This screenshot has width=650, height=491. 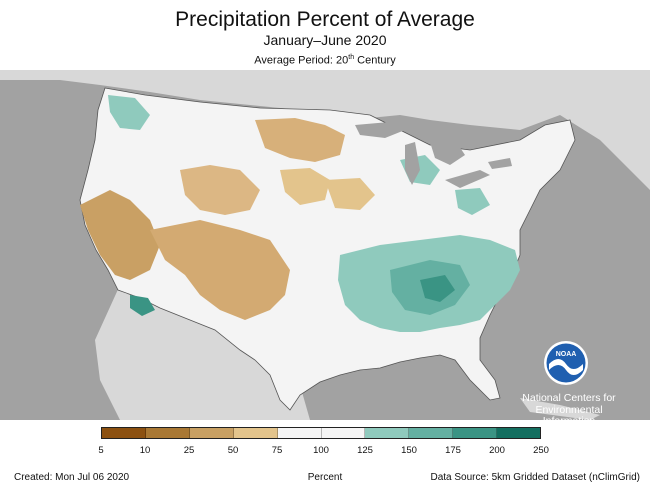 What do you see at coordinates (453, 450) in the screenshot?
I see `legend-tick-label: 175` at bounding box center [453, 450].